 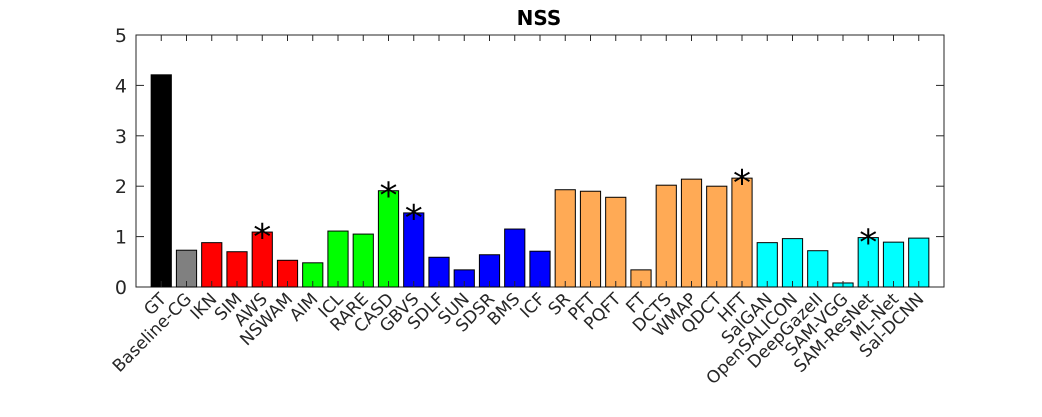 What do you see at coordinates (590, 239) in the screenshot?
I see `bar-pft` at bounding box center [590, 239].